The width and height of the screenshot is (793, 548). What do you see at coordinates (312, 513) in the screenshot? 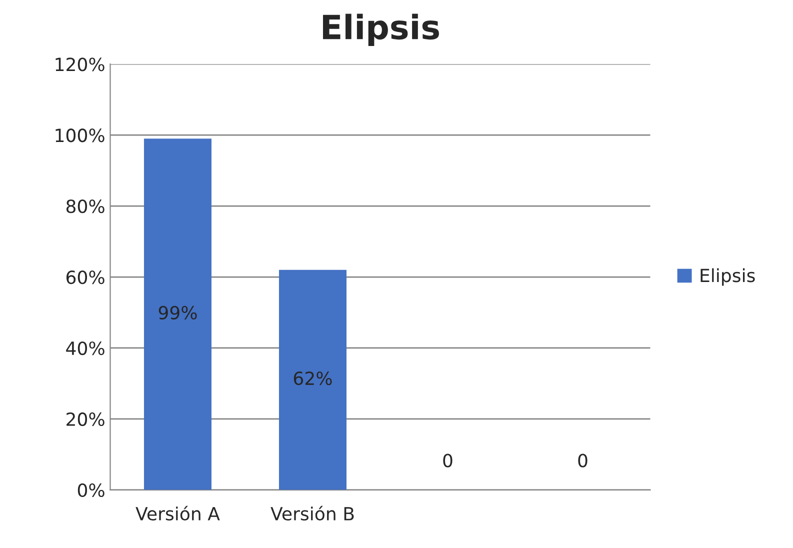
I see `x-tick-label: Versión B` at bounding box center [312, 513].